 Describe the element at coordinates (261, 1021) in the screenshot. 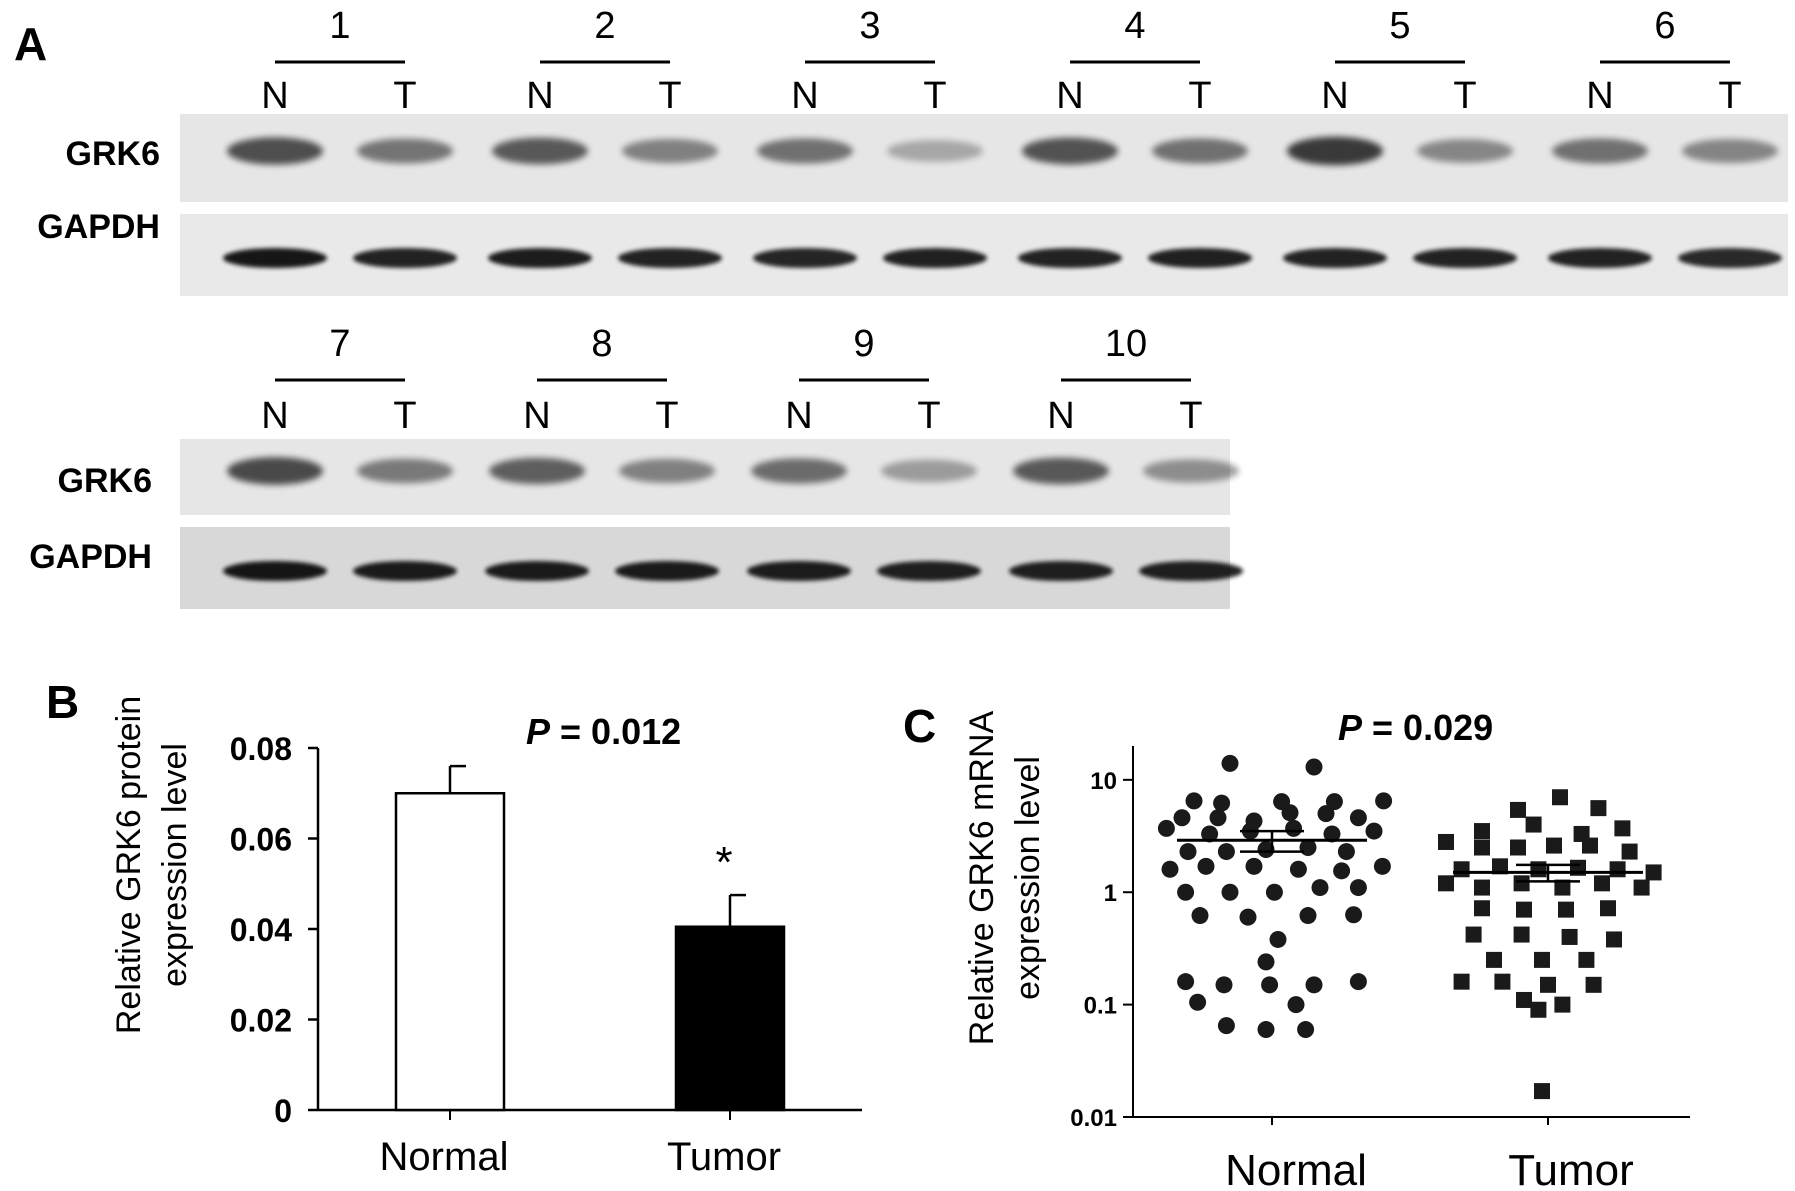

I see `bar-y-tick-label: 0.02` at that location.